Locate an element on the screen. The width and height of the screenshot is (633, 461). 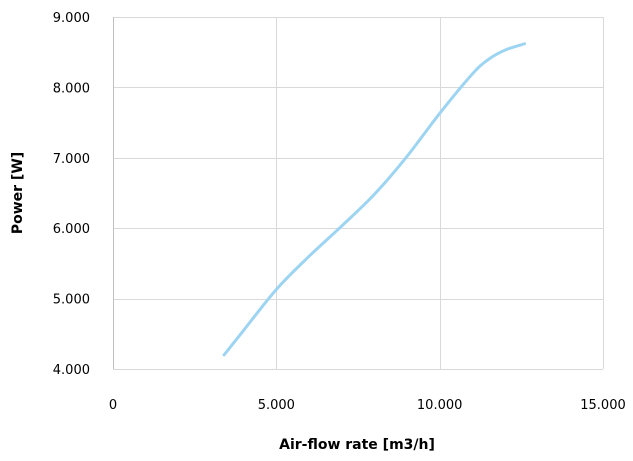
x-axis-title: Air-flow rate [m3/h] is located at coordinates (357, 445).